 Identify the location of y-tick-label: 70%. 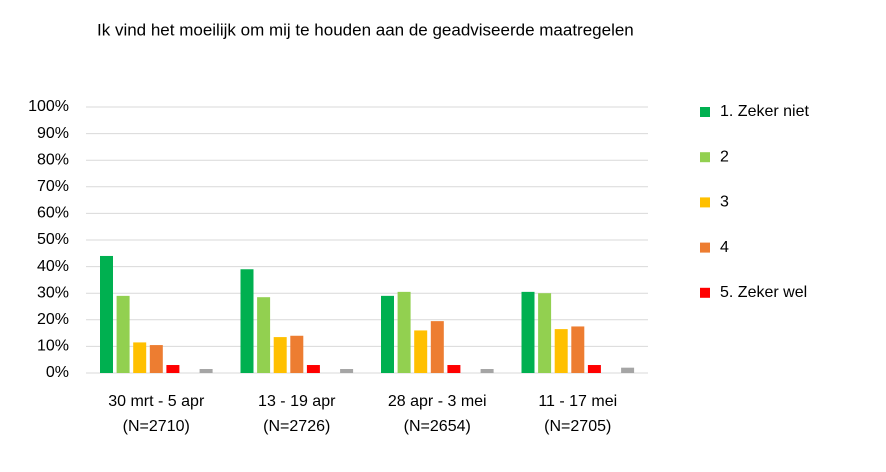
(53, 186).